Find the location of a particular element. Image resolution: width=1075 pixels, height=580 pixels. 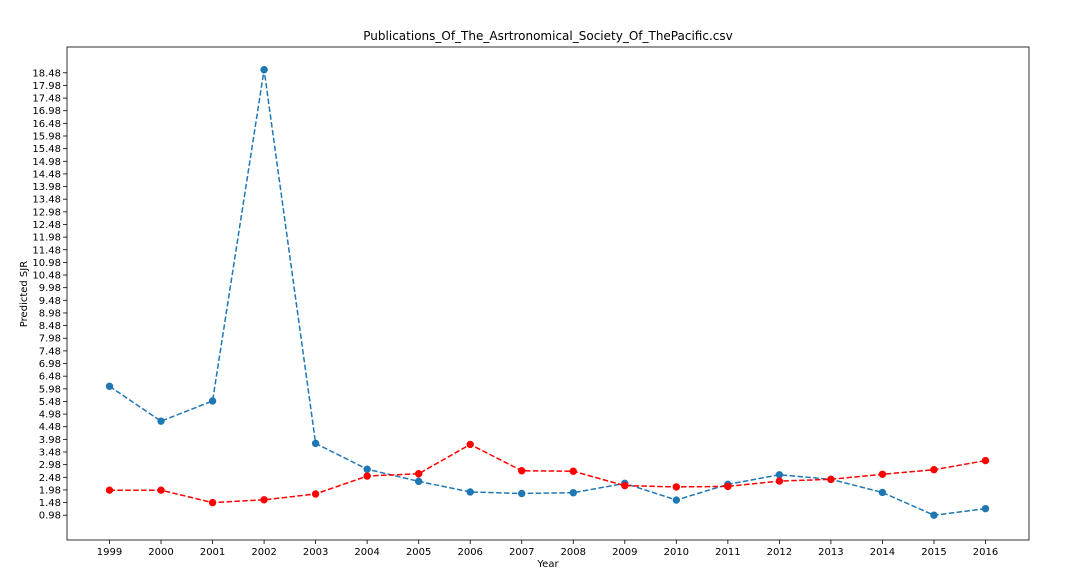

y-tick-label: 8.98 is located at coordinates (50, 313).